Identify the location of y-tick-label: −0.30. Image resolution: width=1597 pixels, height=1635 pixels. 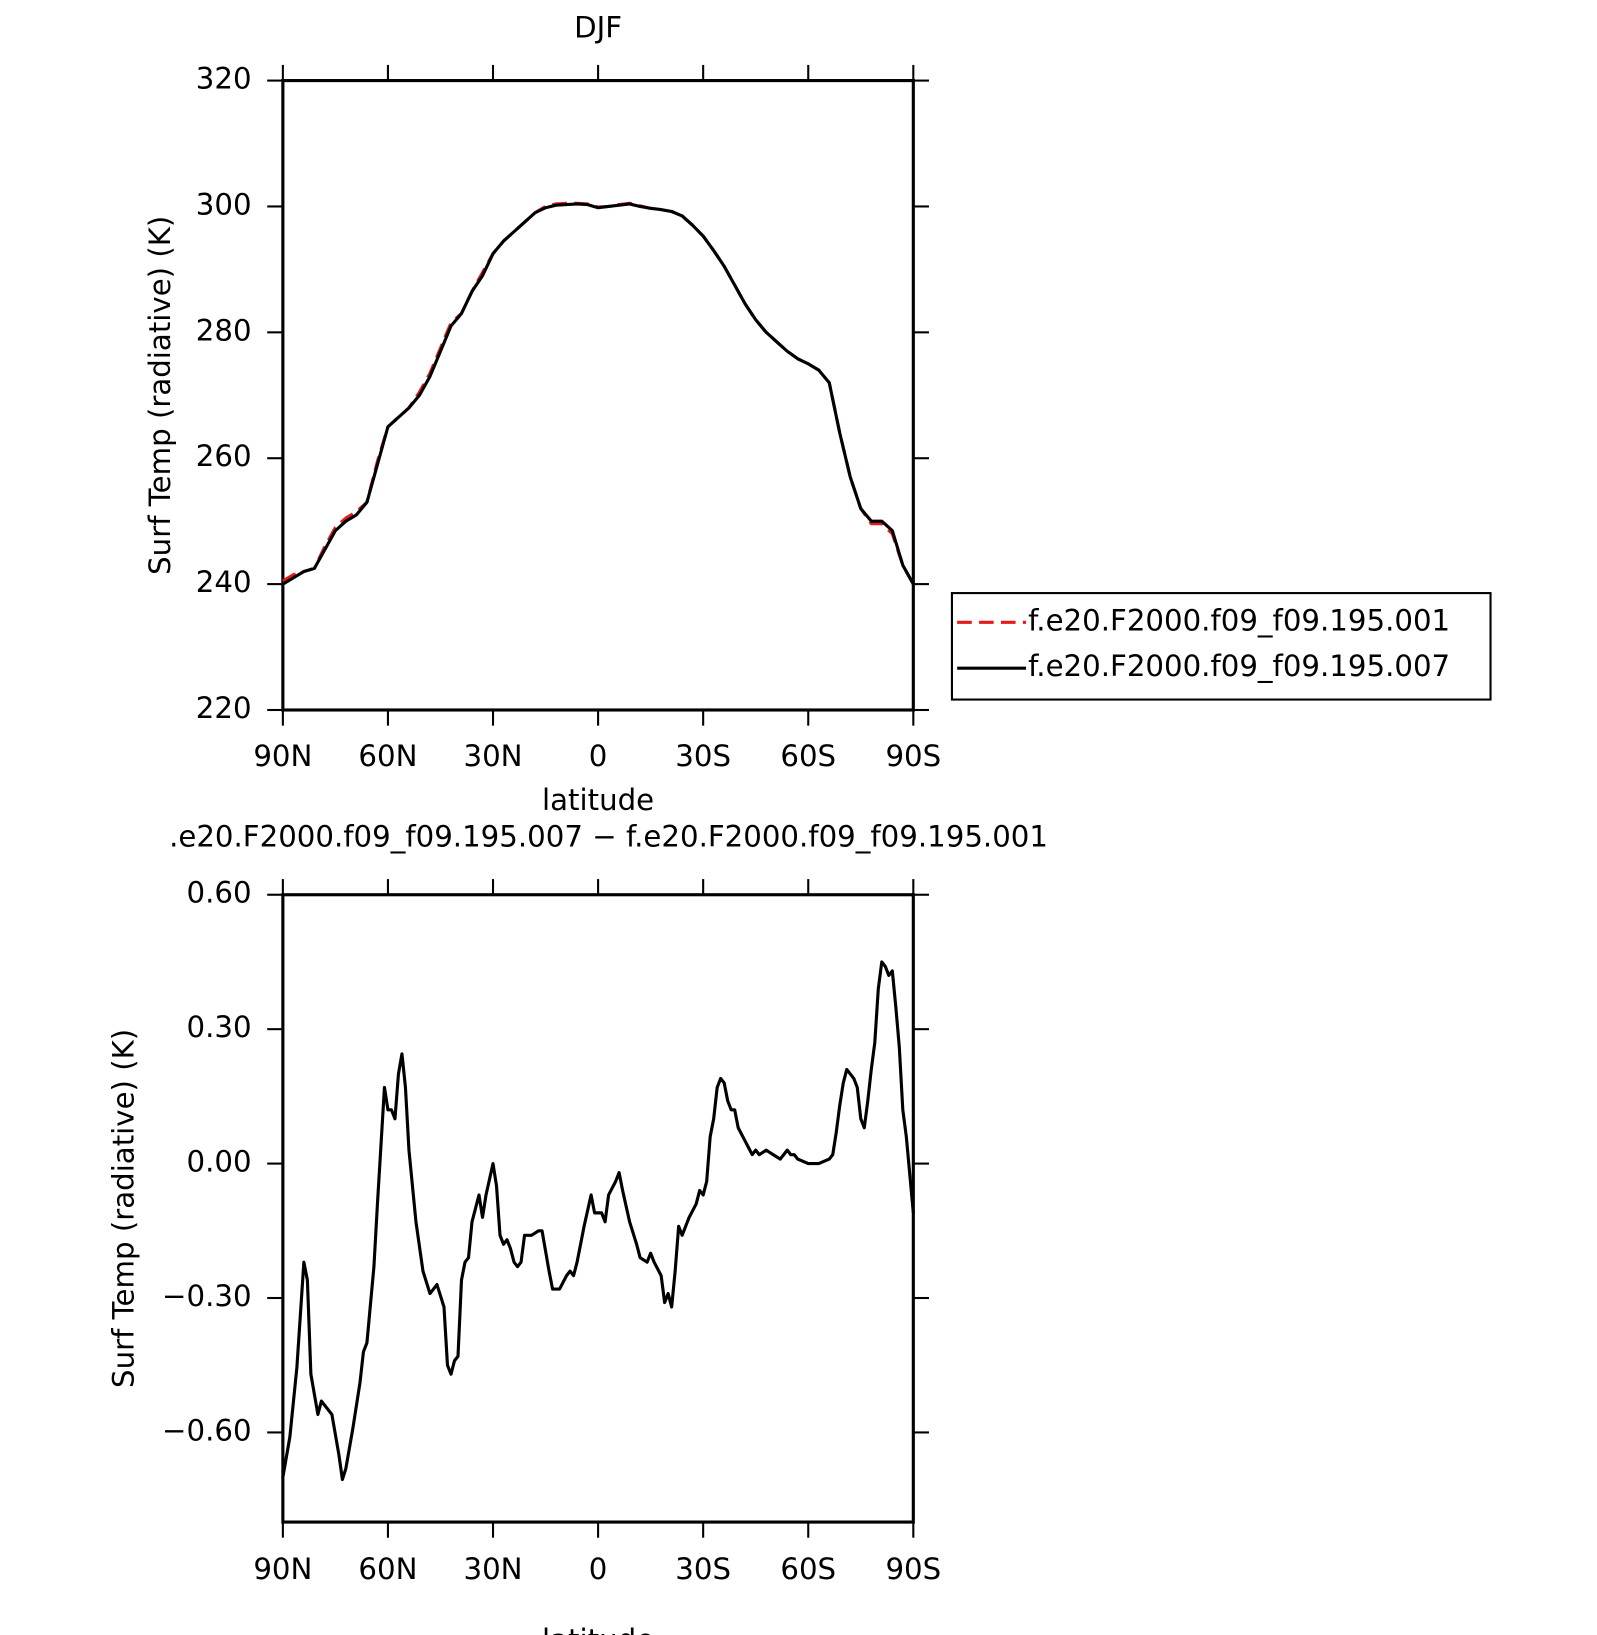
(207, 1296).